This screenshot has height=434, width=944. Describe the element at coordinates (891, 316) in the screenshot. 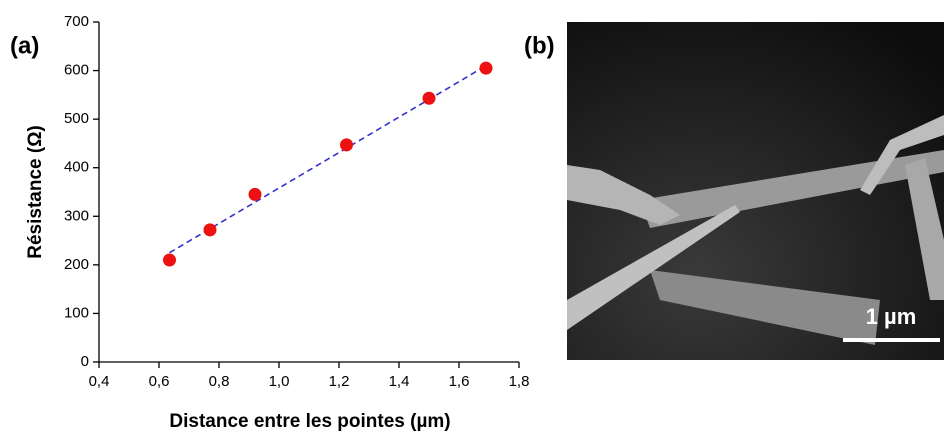

I see `scale-bar-label: 1 µm` at that location.